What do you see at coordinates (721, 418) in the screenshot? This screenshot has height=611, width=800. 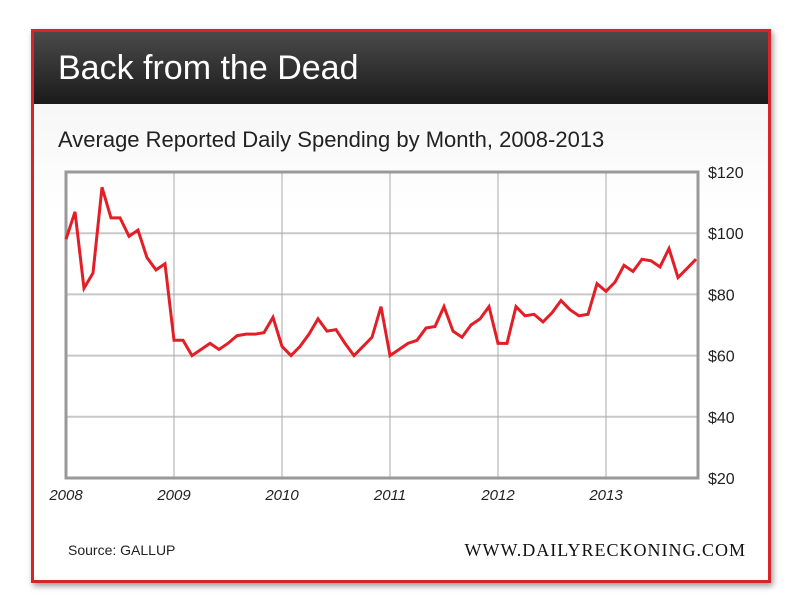 I see `y-tick-label: $40` at bounding box center [721, 418].